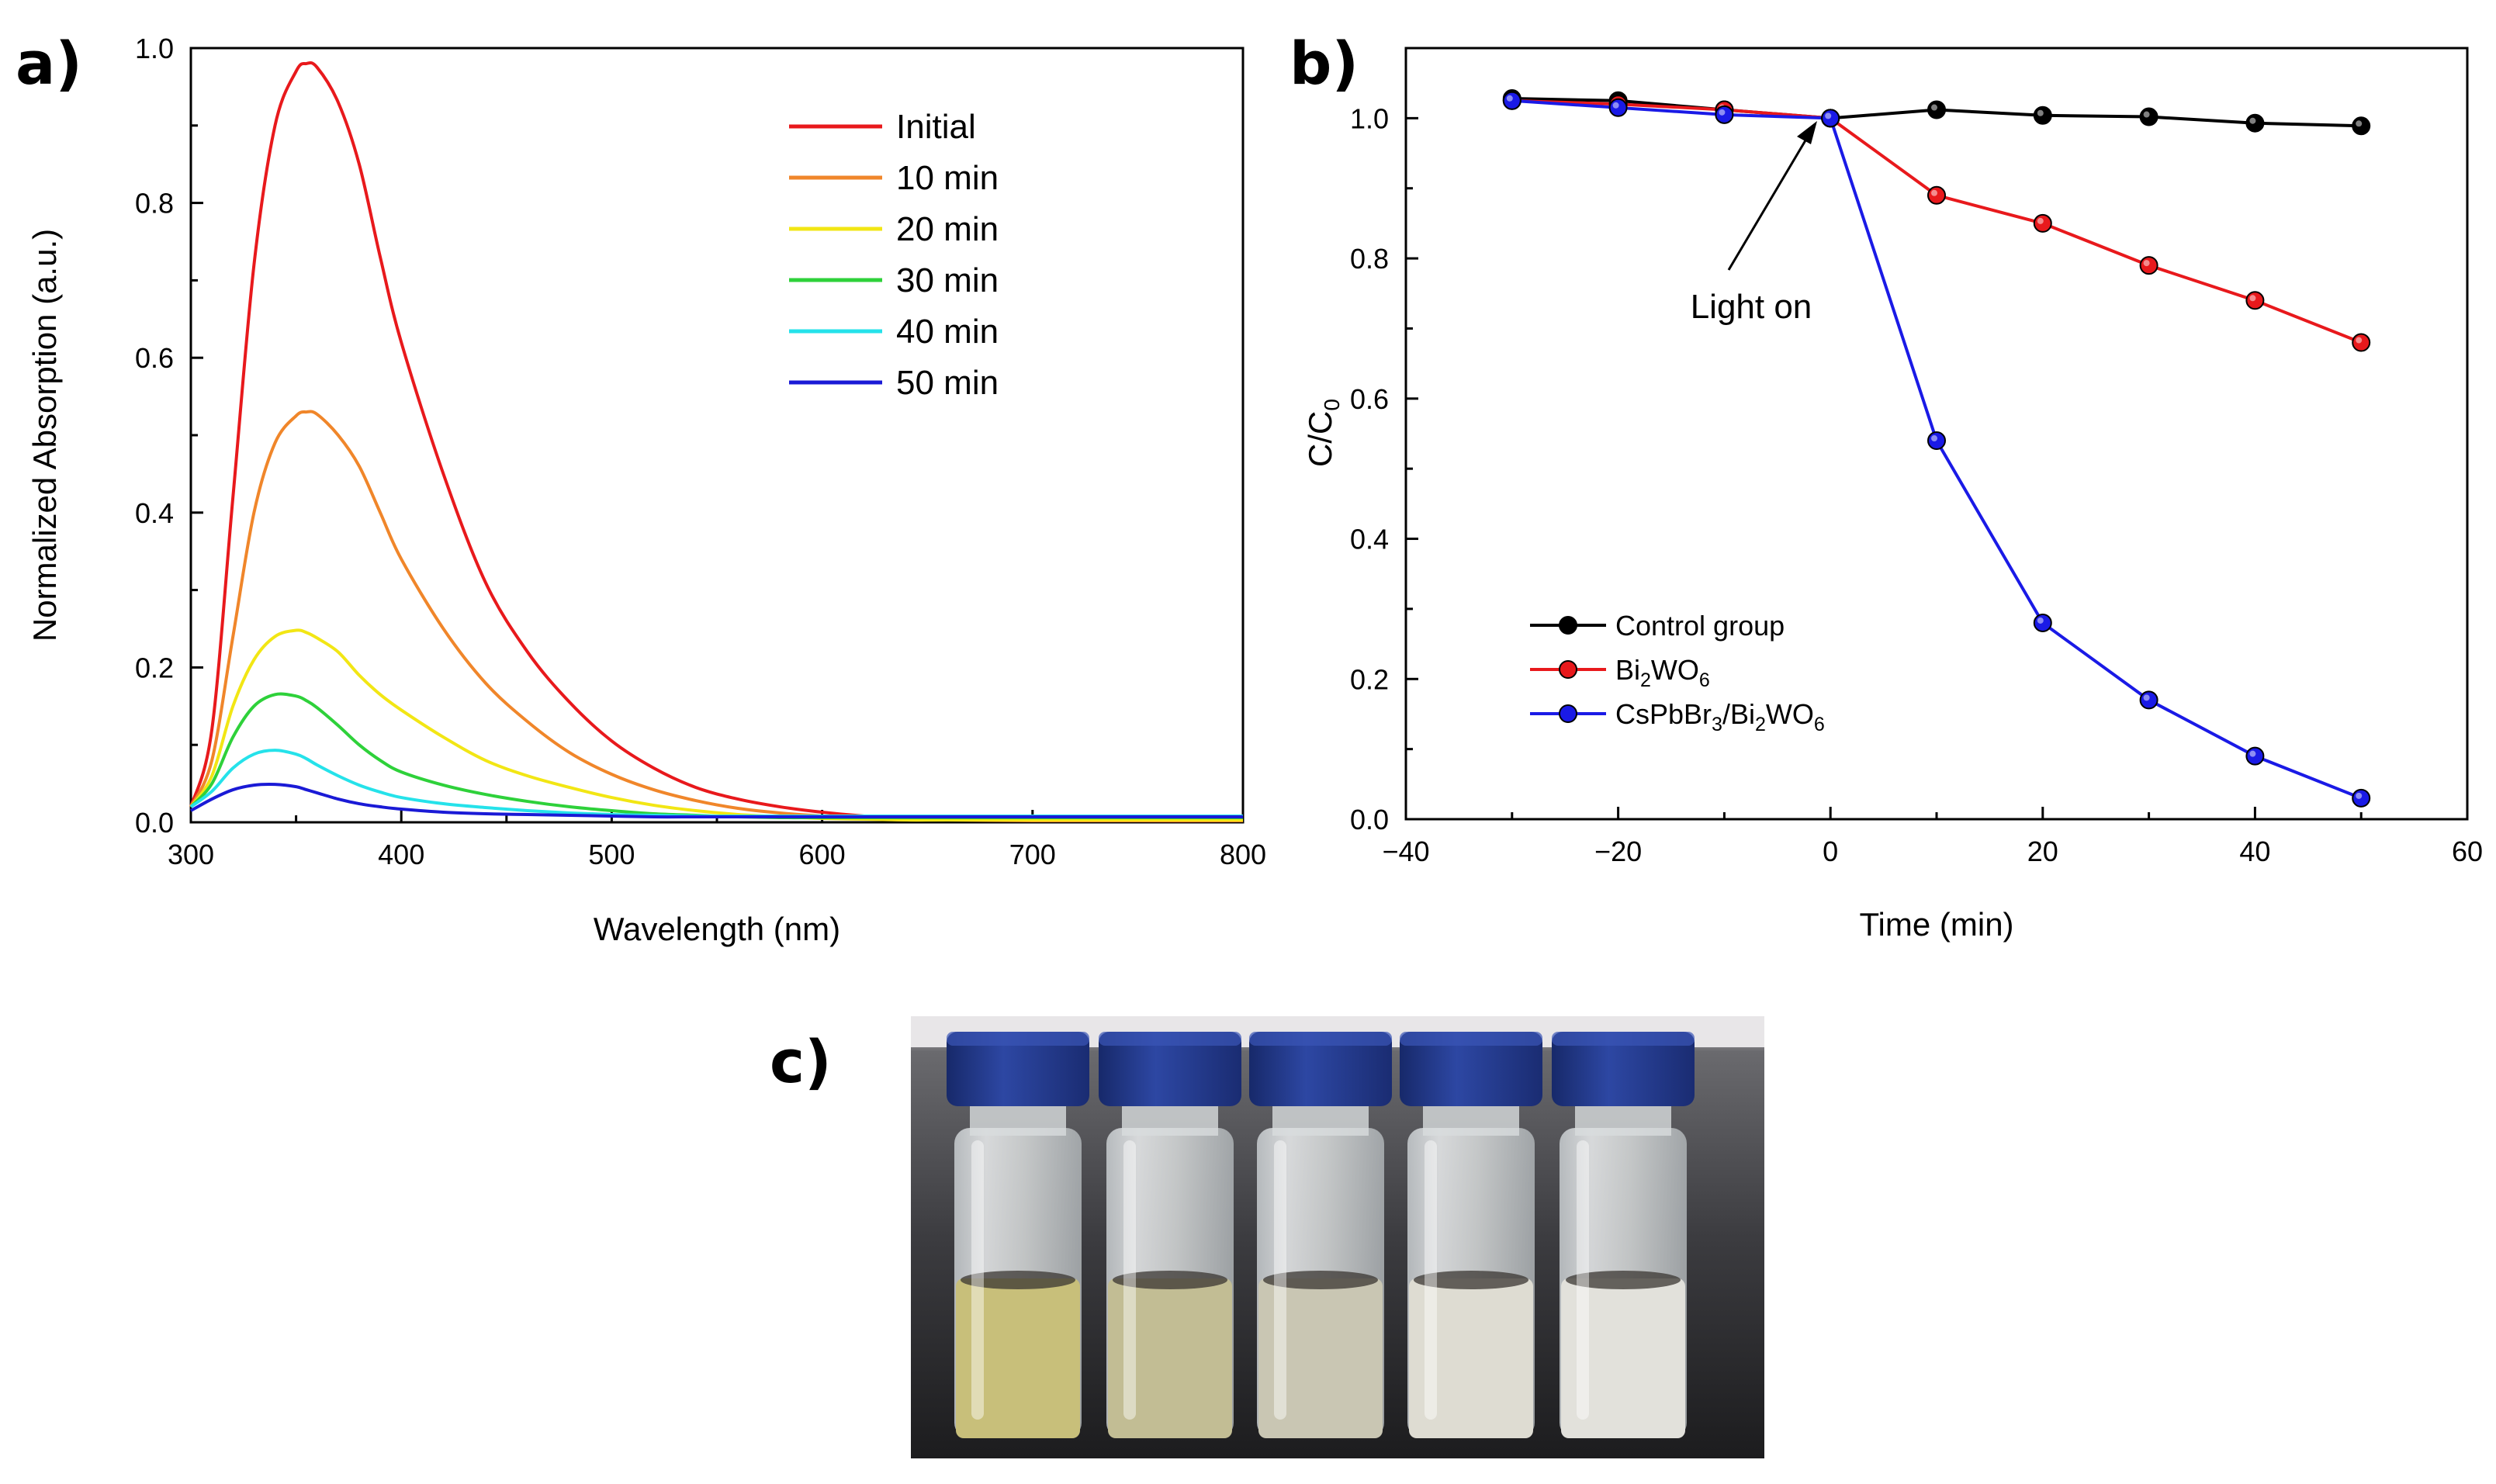 The height and width of the screenshot is (1484, 2496). Describe the element at coordinates (947, 332) in the screenshot. I see `panel-a-legend-label: 40 min` at that location.